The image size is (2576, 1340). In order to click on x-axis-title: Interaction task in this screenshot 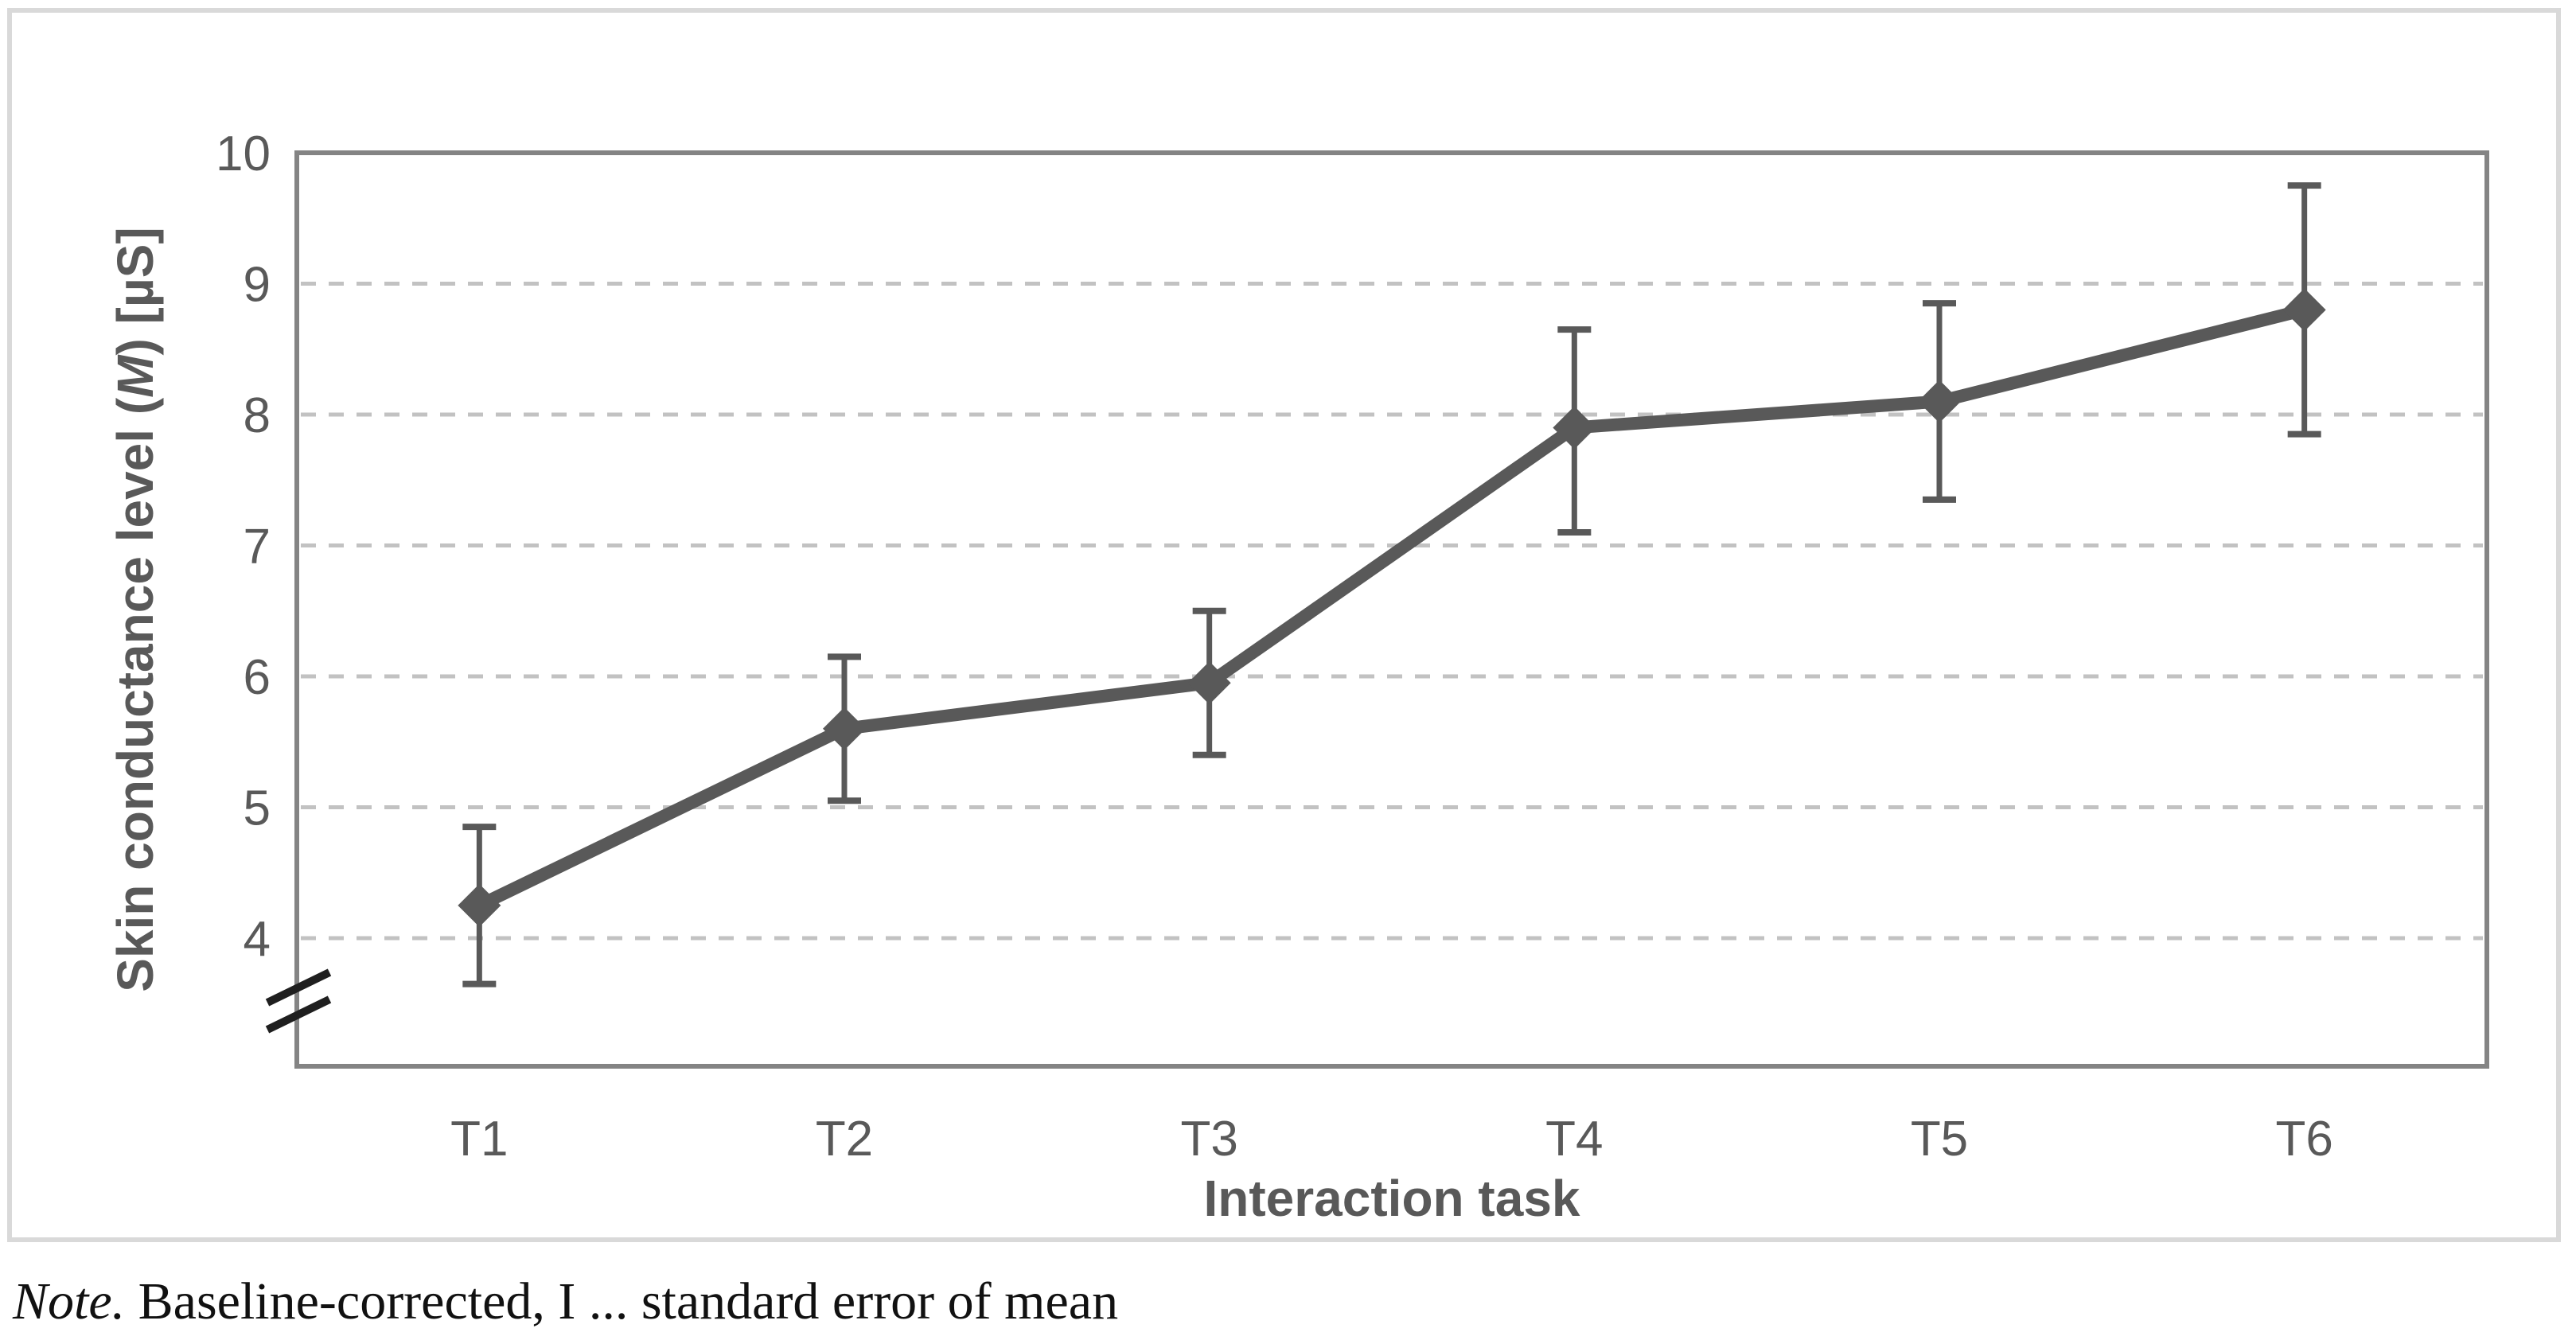, I will do `click(1391, 1198)`.